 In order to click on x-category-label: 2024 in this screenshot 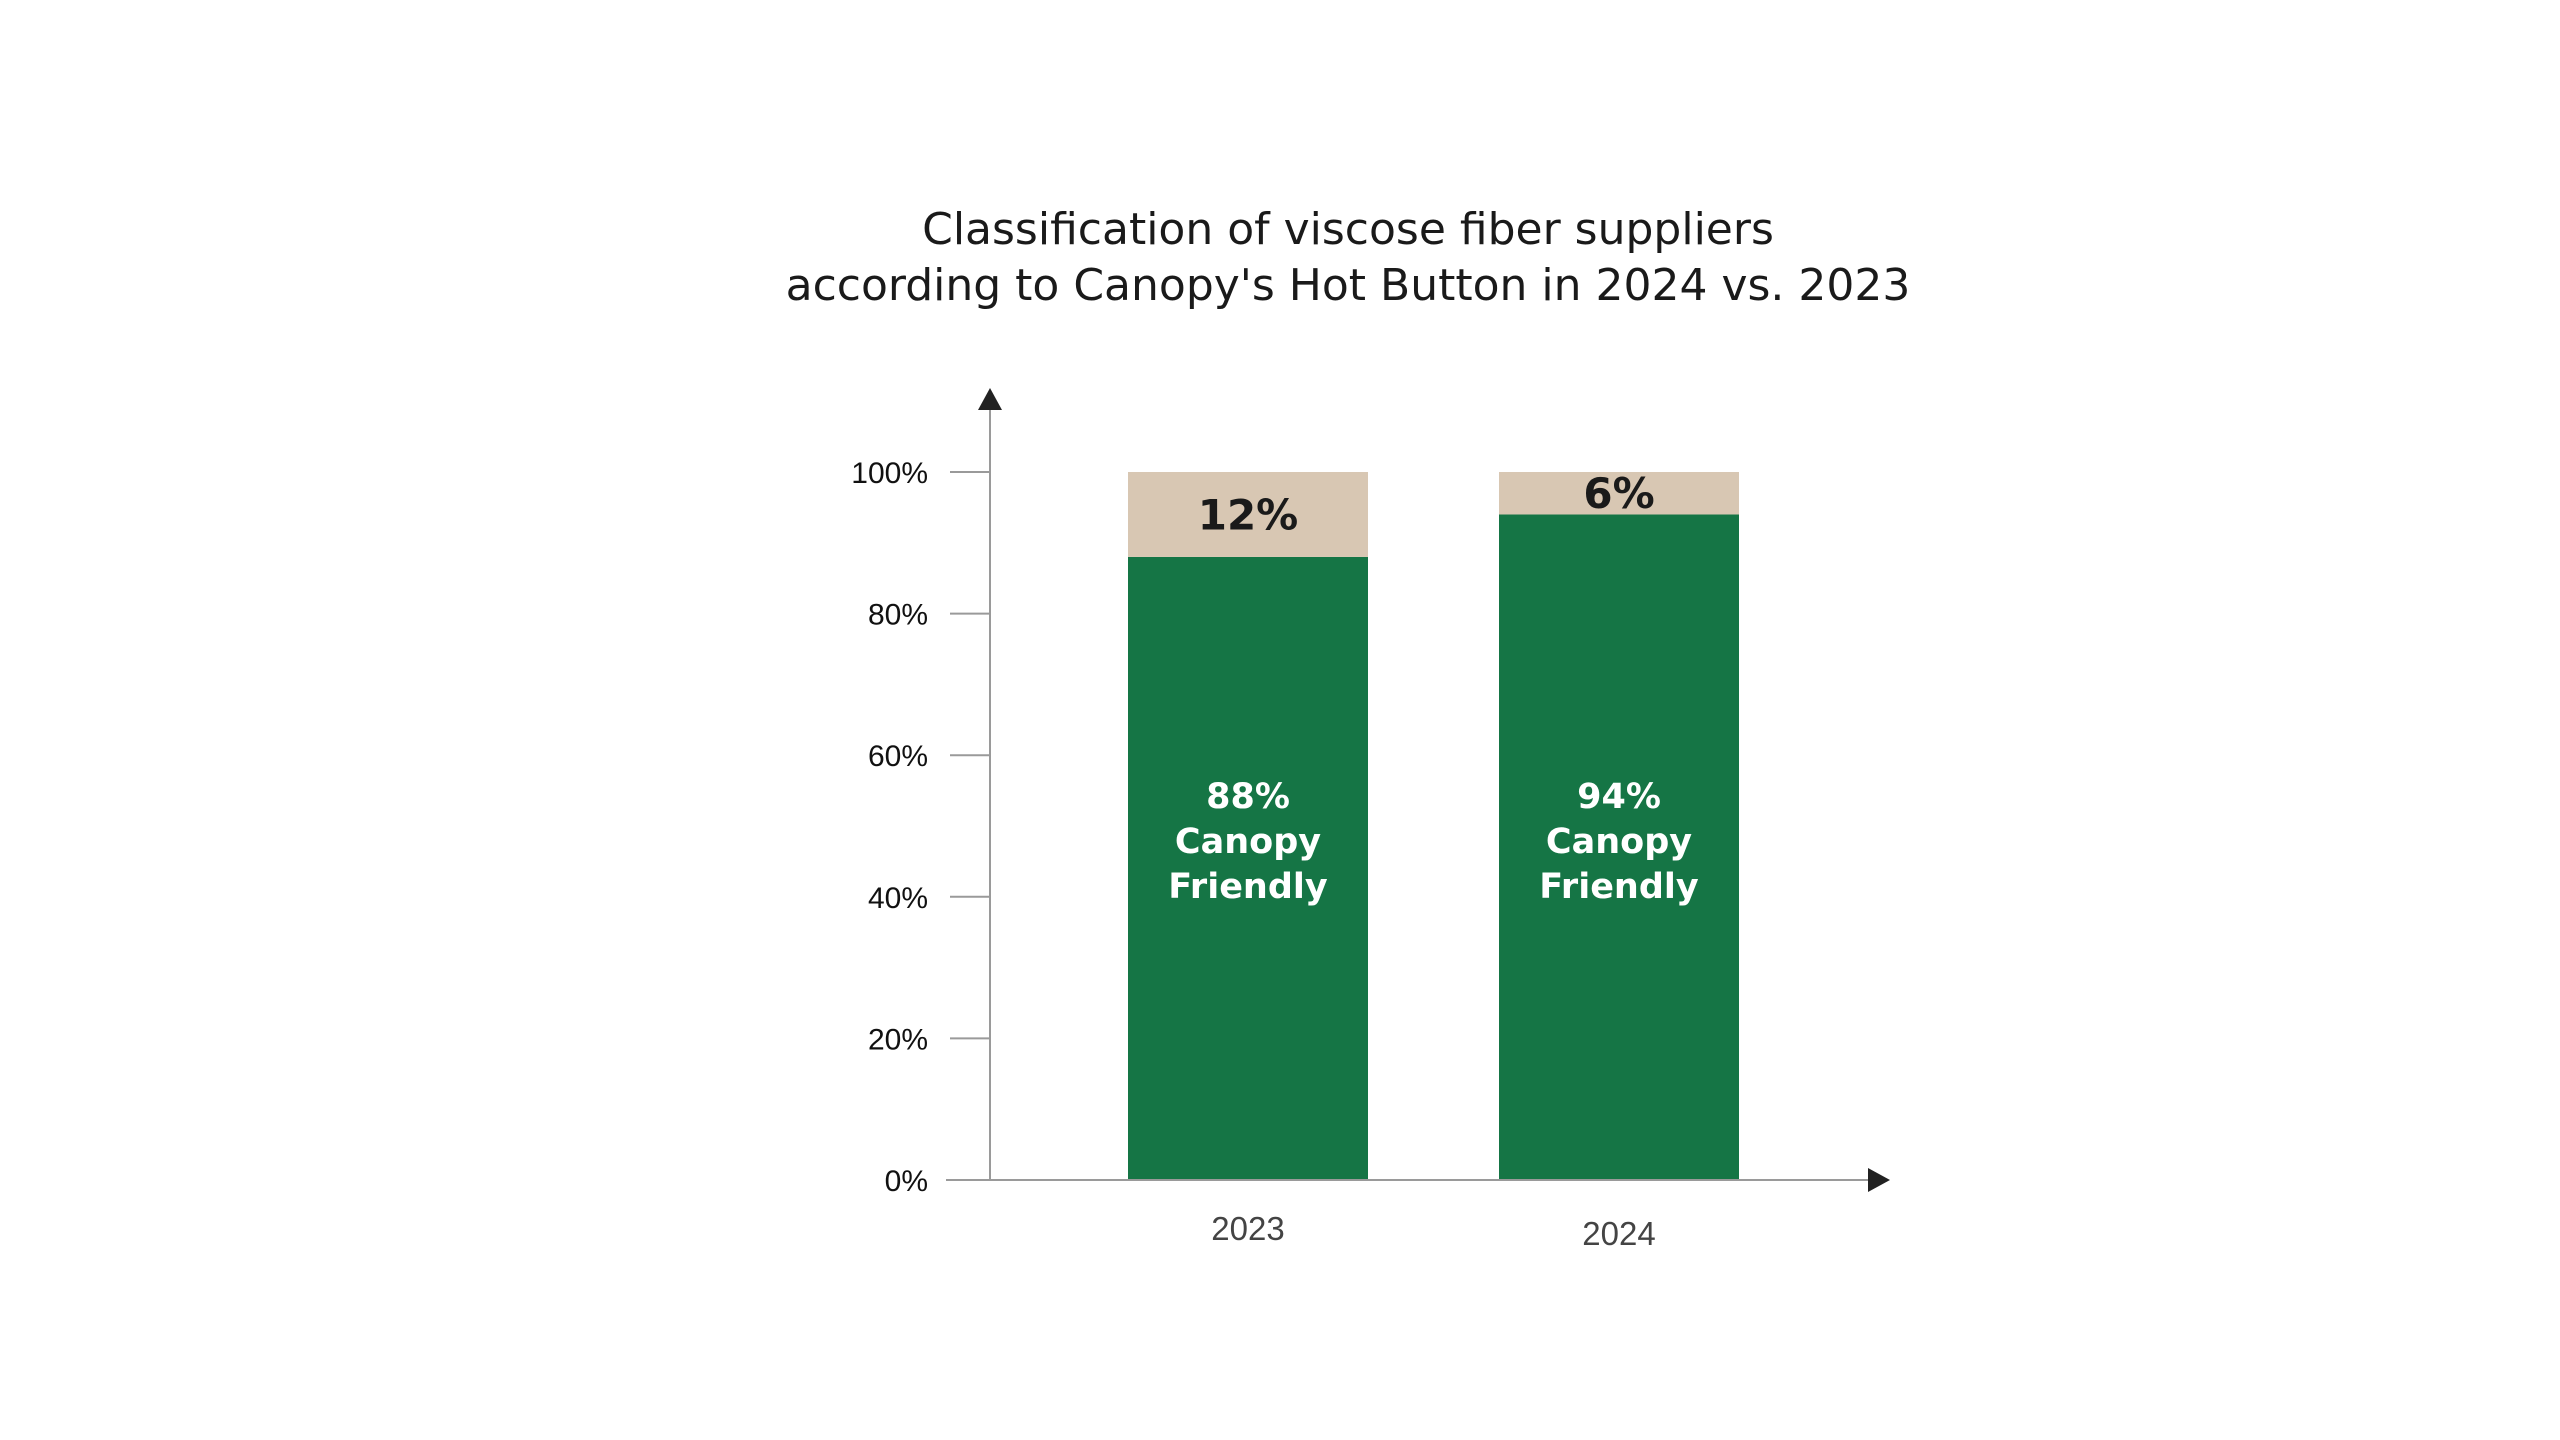, I will do `click(1618, 1233)`.